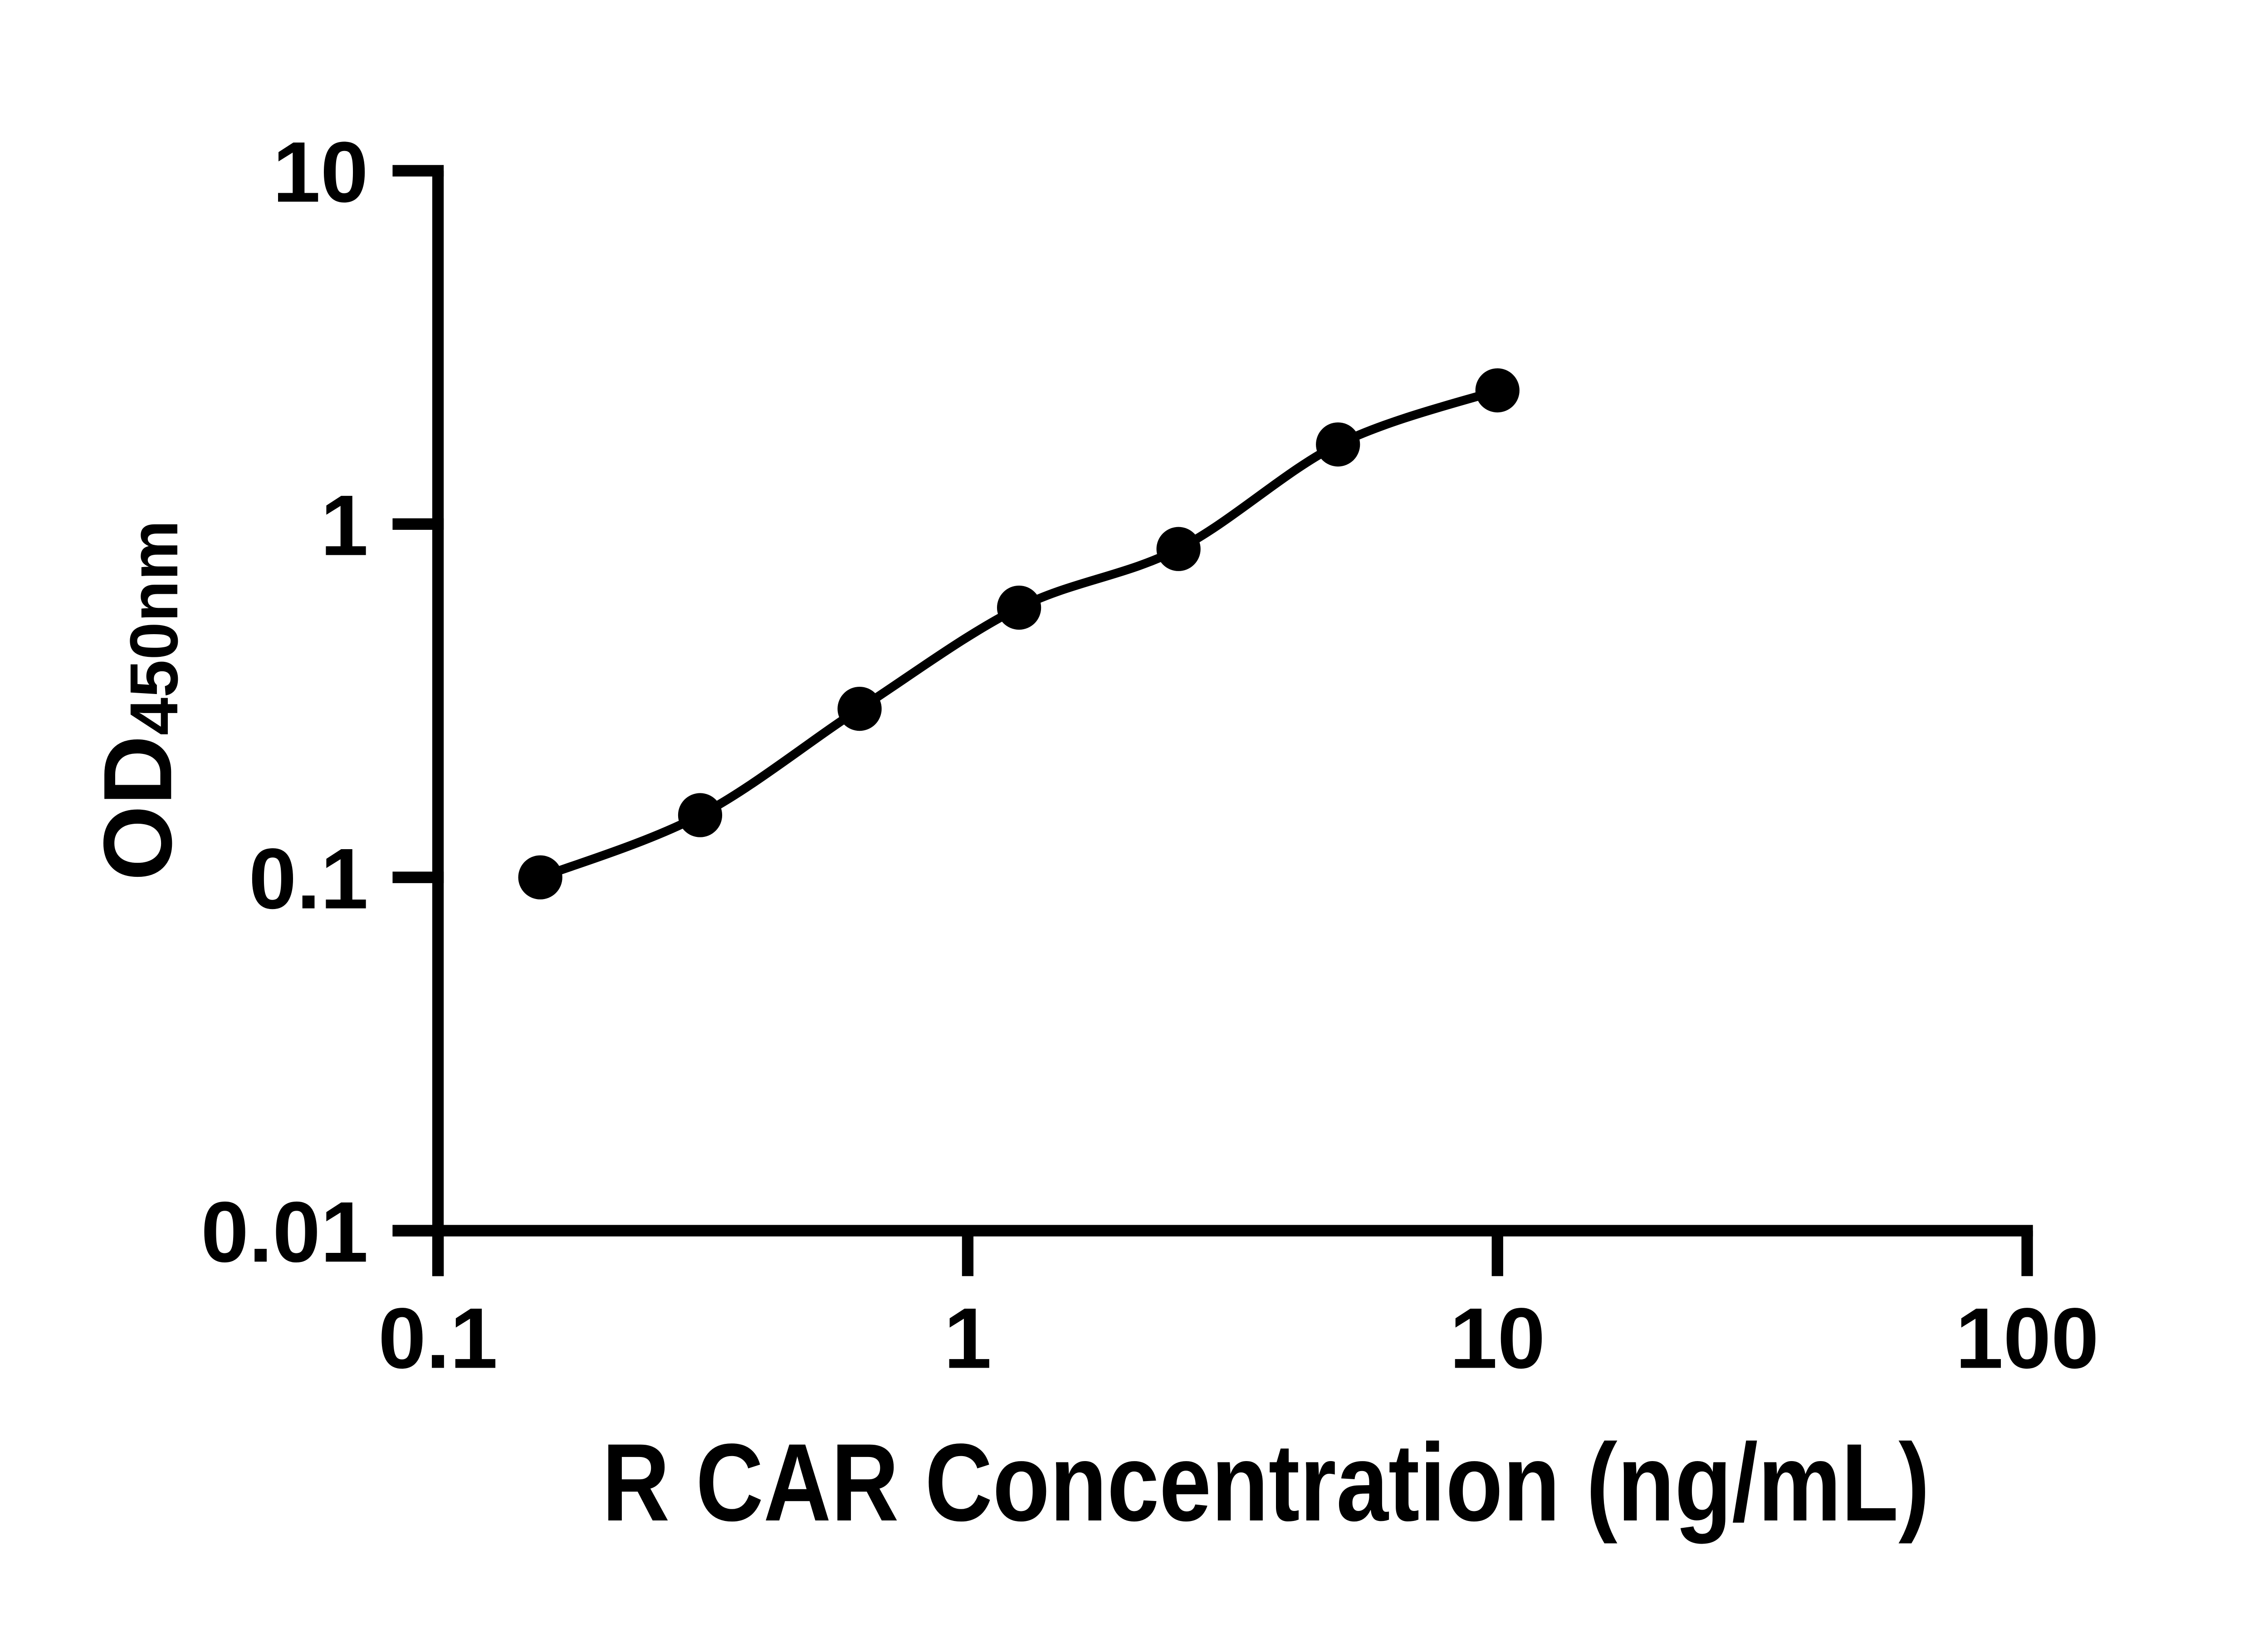 This screenshot has width=2268, height=1633. Describe the element at coordinates (154, 627) in the screenshot. I see `y-axis-title-subscript: 450nm` at that location.